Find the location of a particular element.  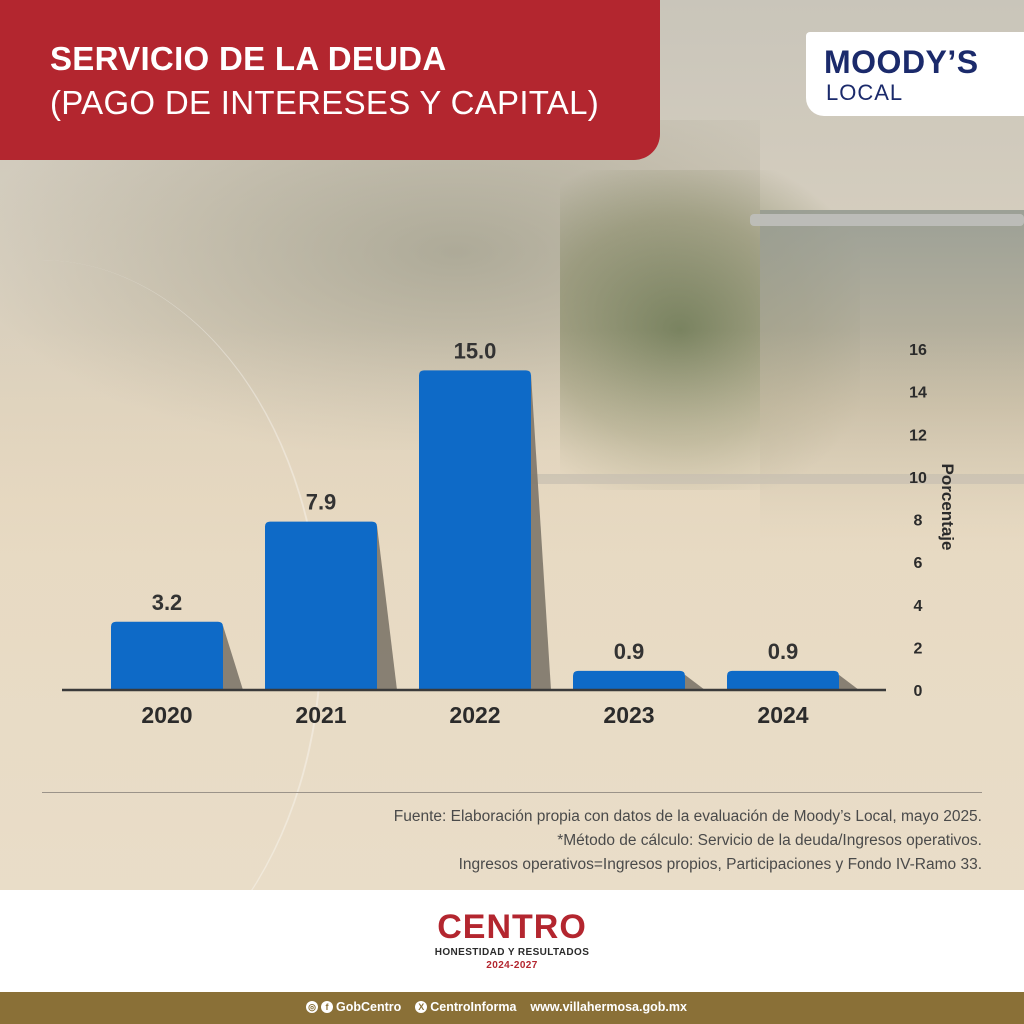

y-tick-label: 8 is located at coordinates (918, 521).